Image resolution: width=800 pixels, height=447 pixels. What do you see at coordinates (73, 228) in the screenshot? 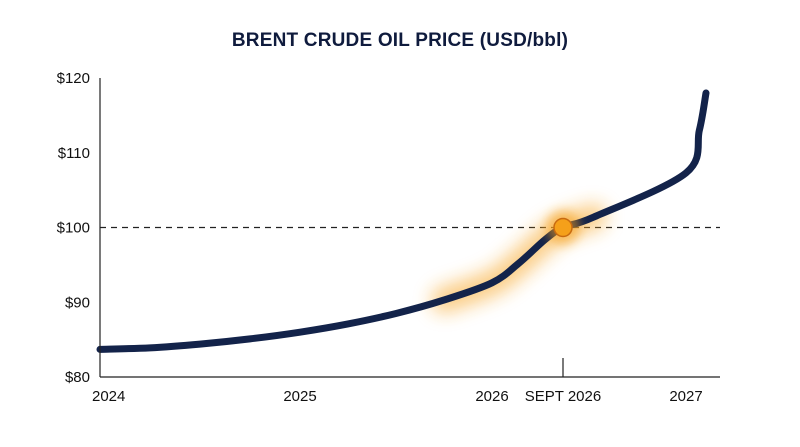
I see `y-tick-label: $100` at bounding box center [73, 228].